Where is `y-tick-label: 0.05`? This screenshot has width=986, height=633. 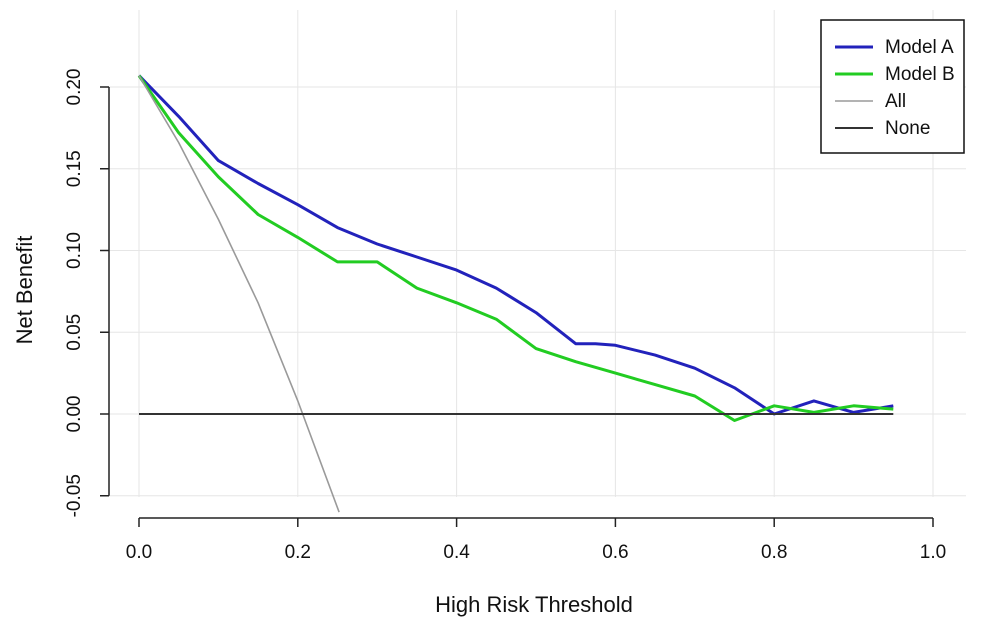
y-tick-label: 0.05 is located at coordinates (74, 332).